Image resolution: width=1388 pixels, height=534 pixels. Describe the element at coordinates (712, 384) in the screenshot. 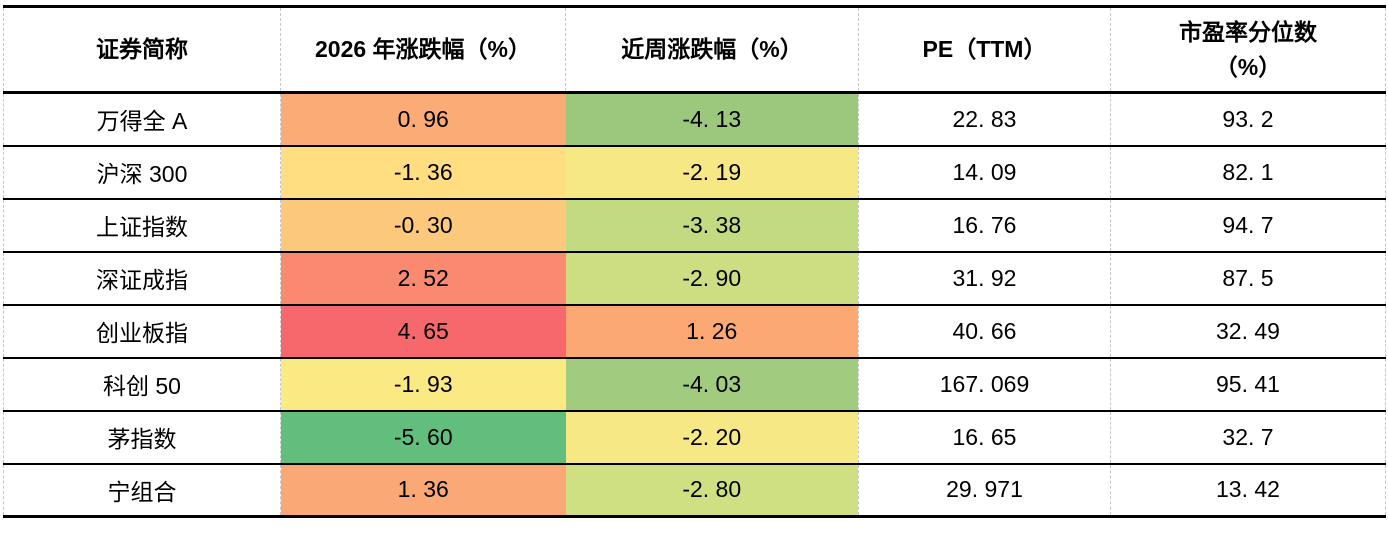

I see `weekly-change-cell: -4. 03` at that location.